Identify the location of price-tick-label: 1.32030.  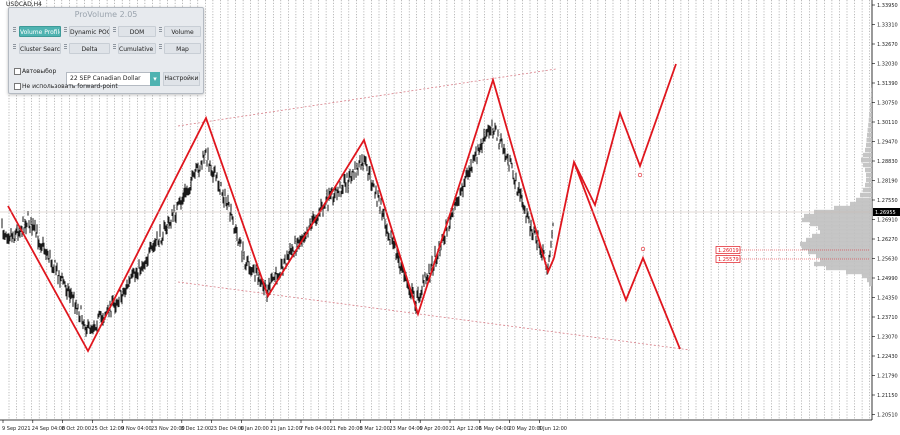
(887, 65).